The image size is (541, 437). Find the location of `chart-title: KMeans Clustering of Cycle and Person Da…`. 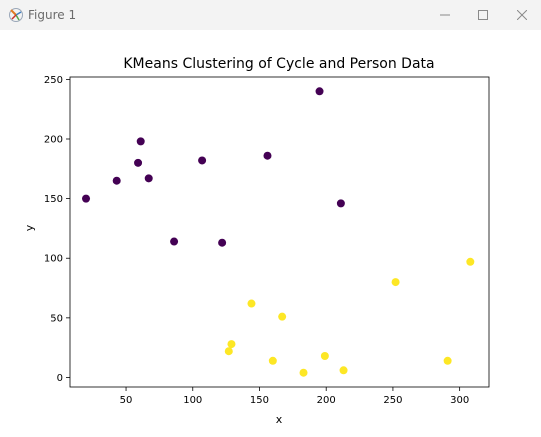

chart-title: KMeans Clustering of Cycle and Person Da… is located at coordinates (278, 64).